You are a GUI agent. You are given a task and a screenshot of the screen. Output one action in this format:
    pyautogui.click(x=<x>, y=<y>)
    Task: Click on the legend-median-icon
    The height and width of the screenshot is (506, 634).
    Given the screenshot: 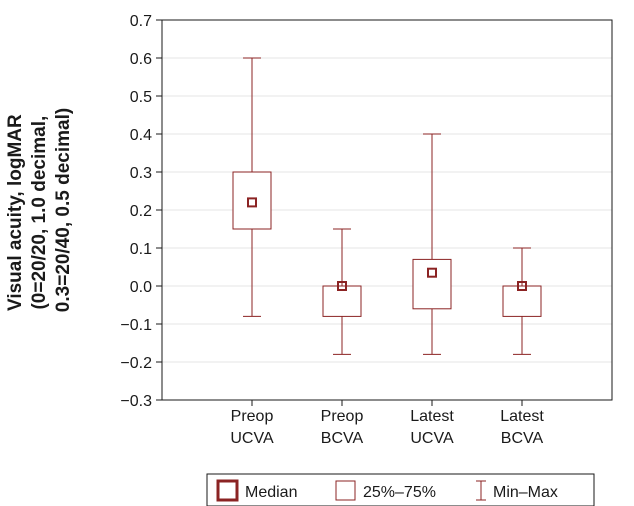 What is the action you would take?
    pyautogui.click(x=227, y=490)
    